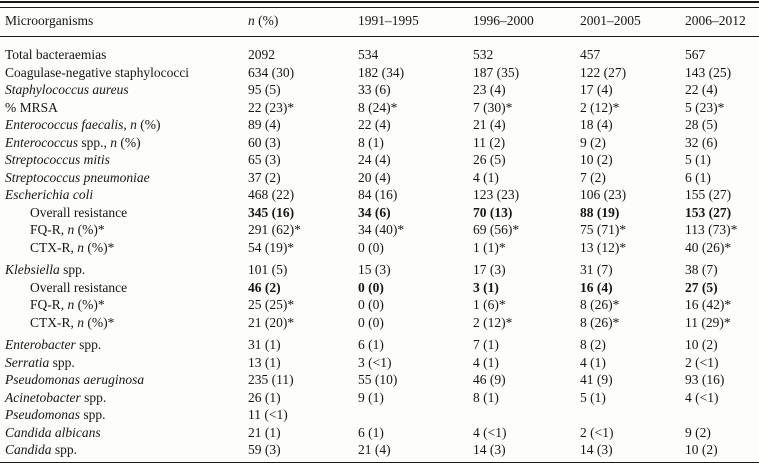 This screenshot has height=463, width=759. What do you see at coordinates (264, 89) in the screenshot?
I see `value-cell: 95 (5)` at bounding box center [264, 89].